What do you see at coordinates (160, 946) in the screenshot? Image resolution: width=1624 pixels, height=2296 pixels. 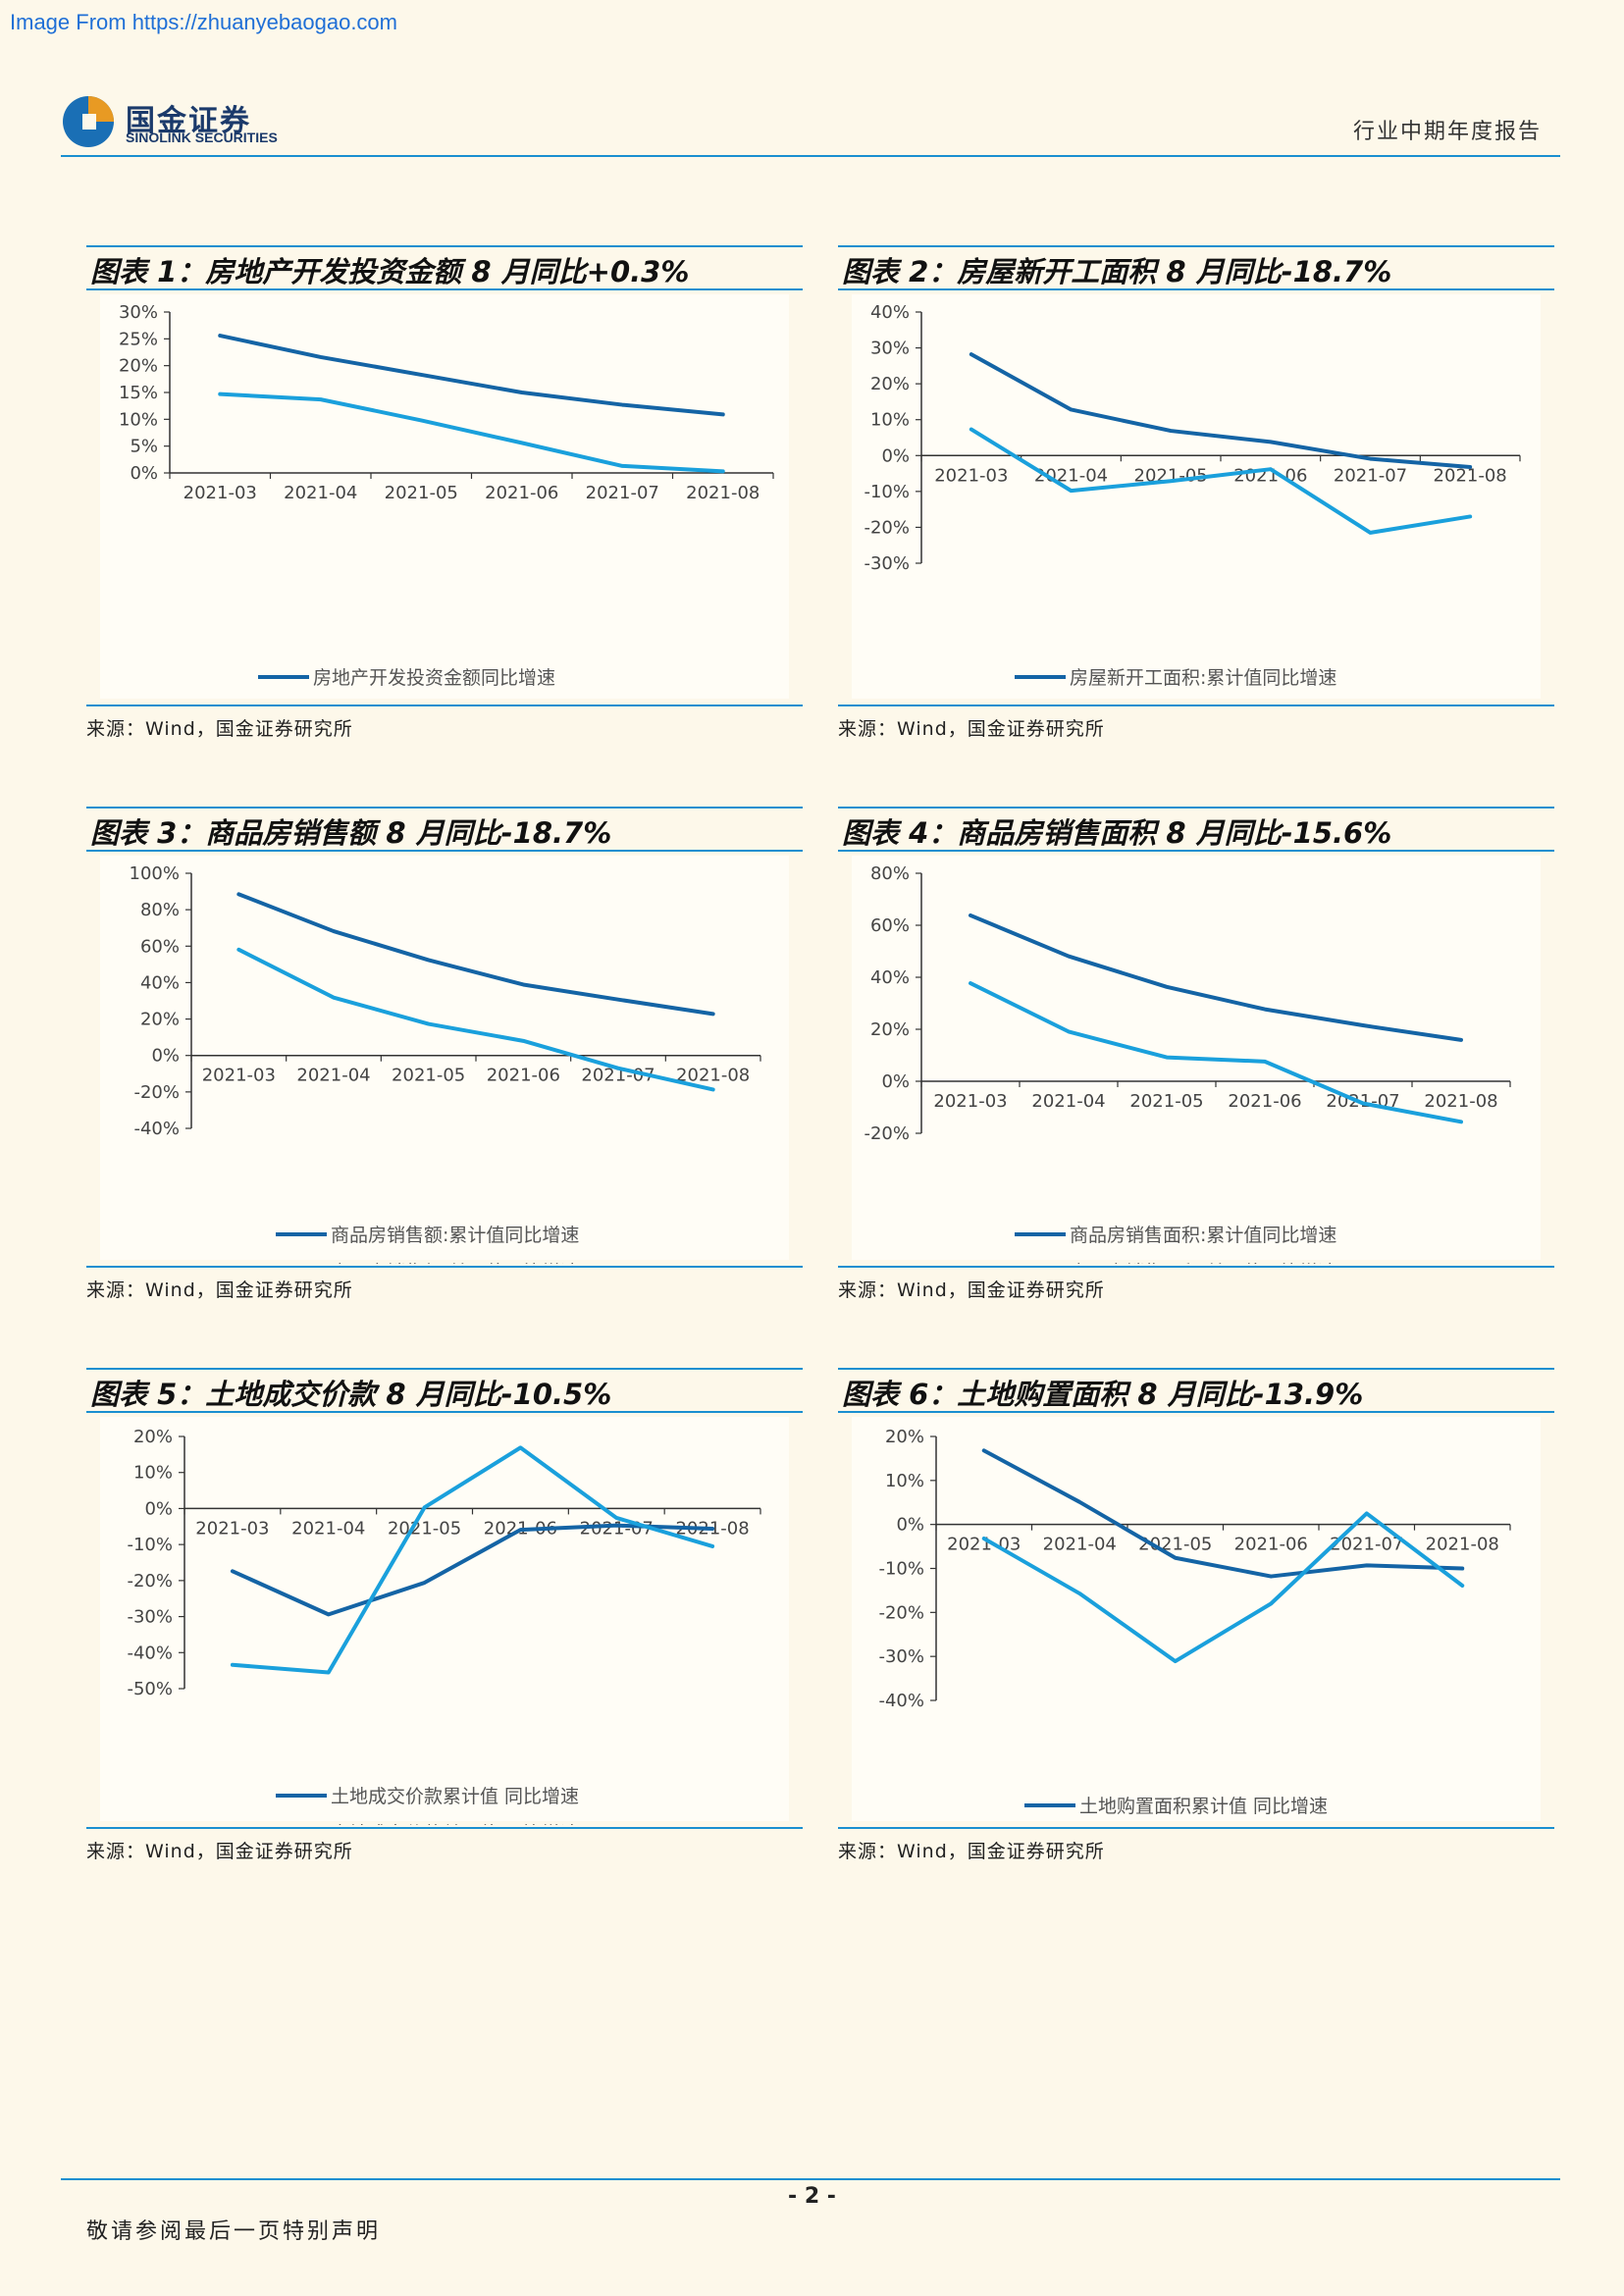 I see `y-tick-label: 60%` at bounding box center [160, 946].